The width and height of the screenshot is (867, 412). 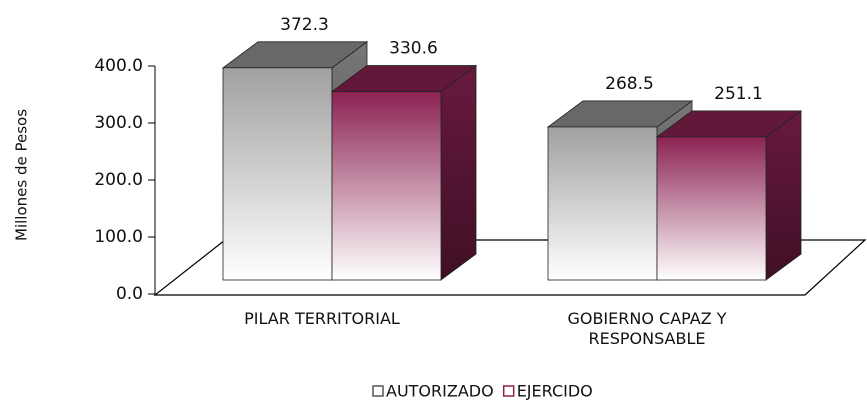 What do you see at coordinates (413, 49) in the screenshot?
I see `value-label: 330.6` at bounding box center [413, 49].